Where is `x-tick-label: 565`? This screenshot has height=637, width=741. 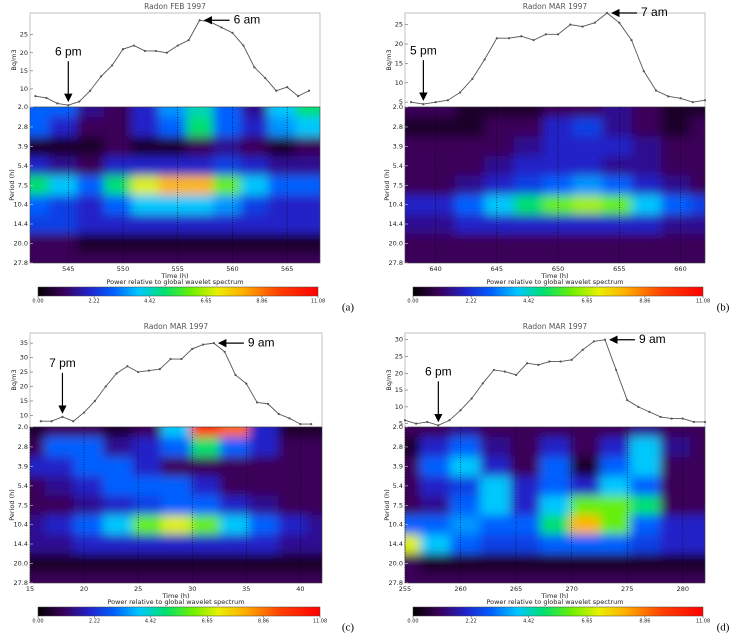 x-tick-label: 565 is located at coordinates (287, 269).